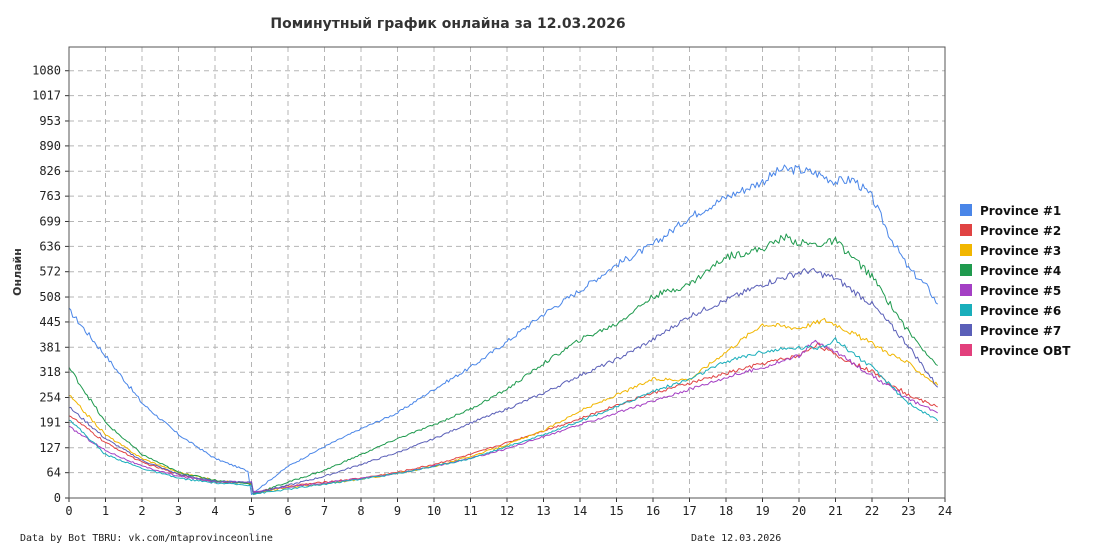 This screenshot has height=550, width=1095. What do you see at coordinates (324, 511) in the screenshot?
I see `x-tick-label: 7` at bounding box center [324, 511].